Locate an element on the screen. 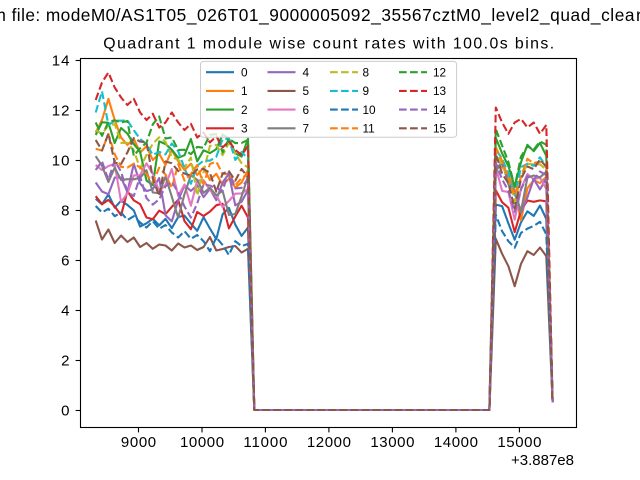 This screenshot has height=480, width=640. svg-text: 13 is located at coordinates (440, 91).